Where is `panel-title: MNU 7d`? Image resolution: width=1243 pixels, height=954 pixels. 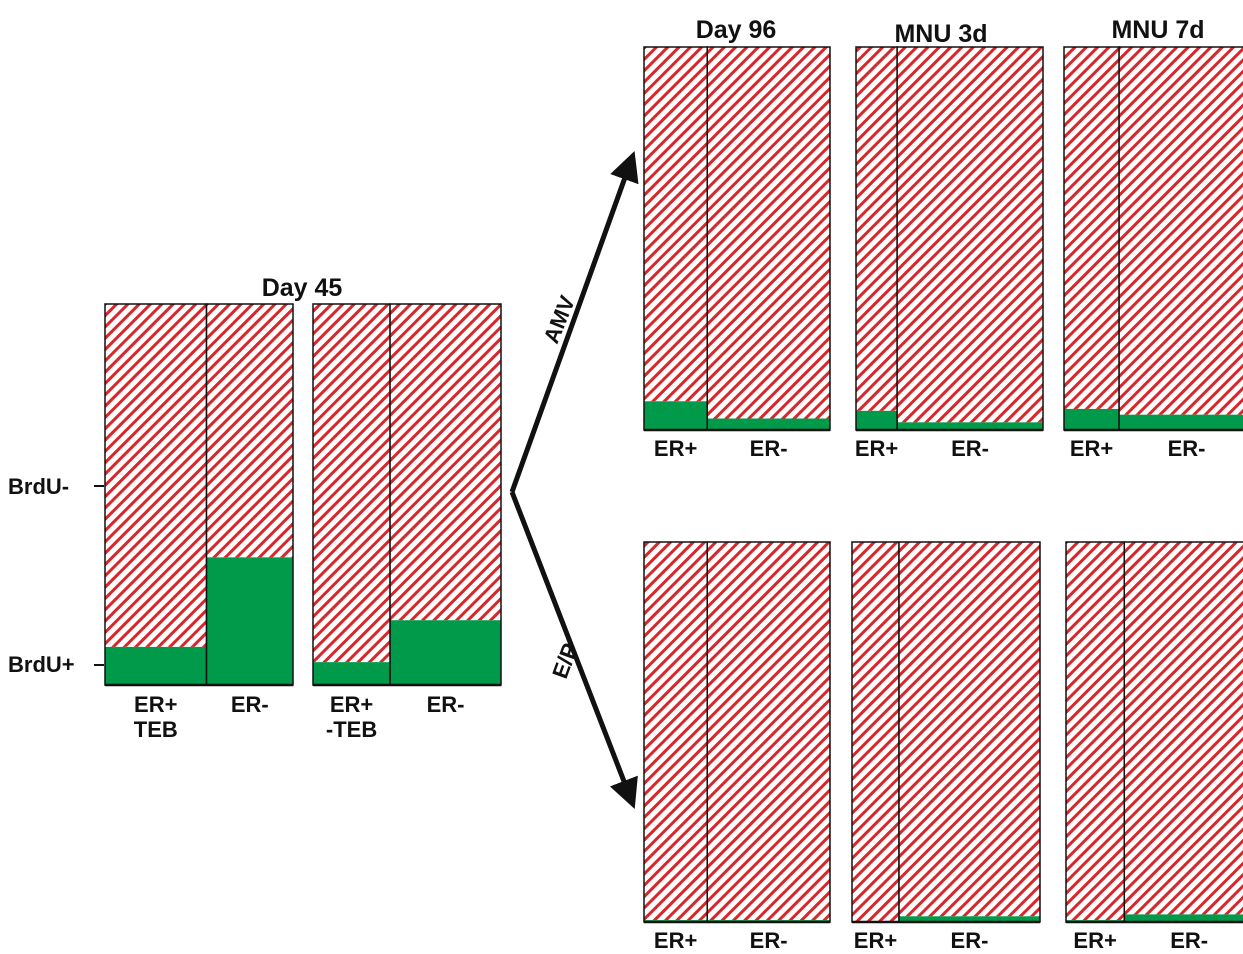
panel-title: MNU 7d is located at coordinates (1157, 30).